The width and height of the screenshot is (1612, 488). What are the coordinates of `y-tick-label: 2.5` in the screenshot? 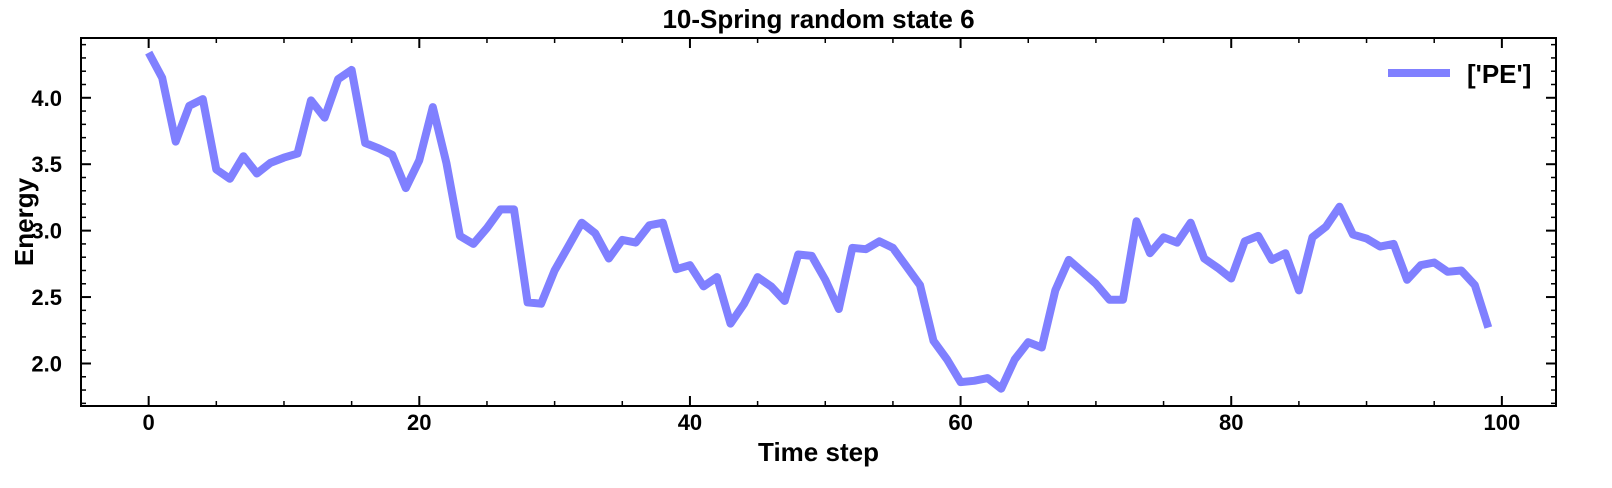 It's located at (46, 297).